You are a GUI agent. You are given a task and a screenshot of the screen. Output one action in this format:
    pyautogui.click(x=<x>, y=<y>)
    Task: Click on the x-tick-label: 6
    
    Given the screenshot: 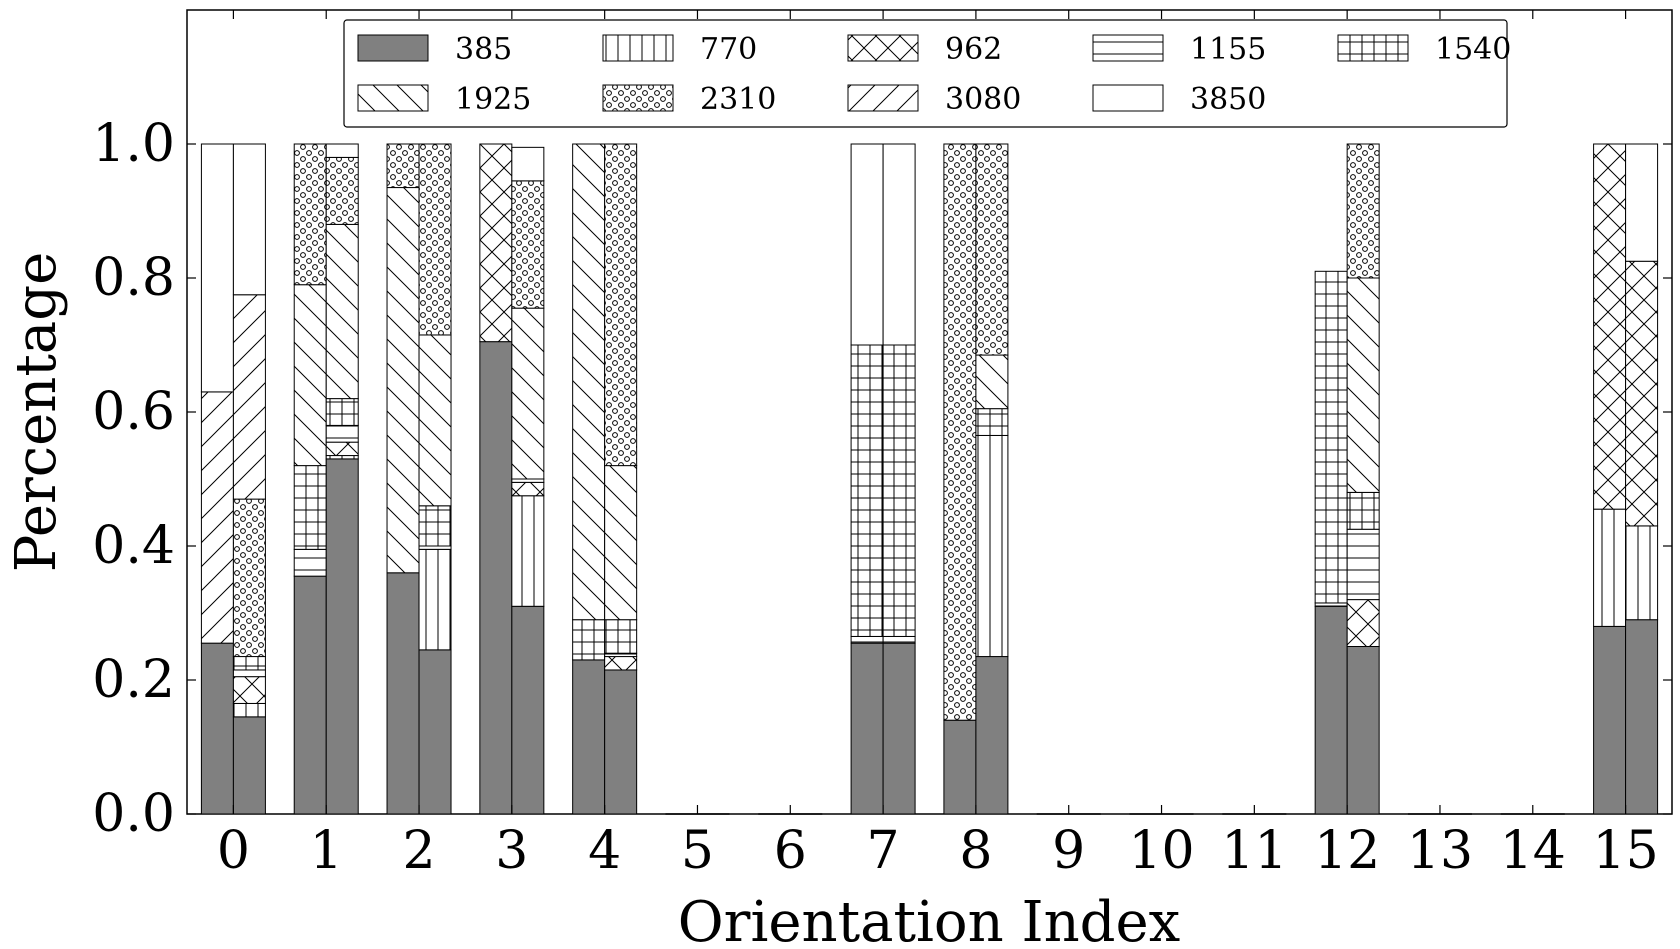 What is the action you would take?
    pyautogui.click(x=790, y=851)
    